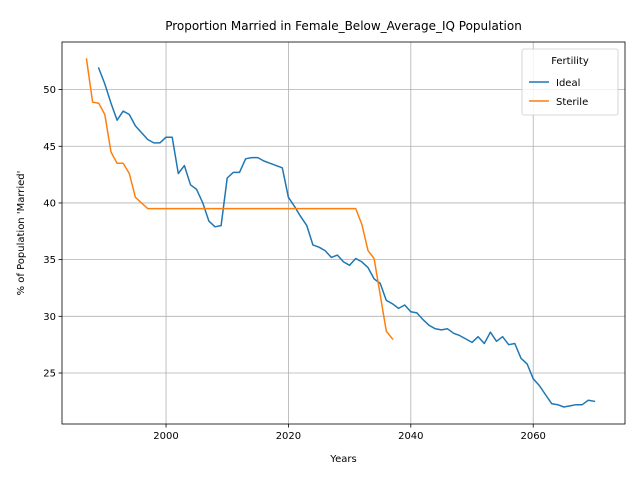 Image resolution: width=640 pixels, height=480 pixels. What do you see at coordinates (532, 436) in the screenshot?
I see `x-tick-label: 2060` at bounding box center [532, 436].